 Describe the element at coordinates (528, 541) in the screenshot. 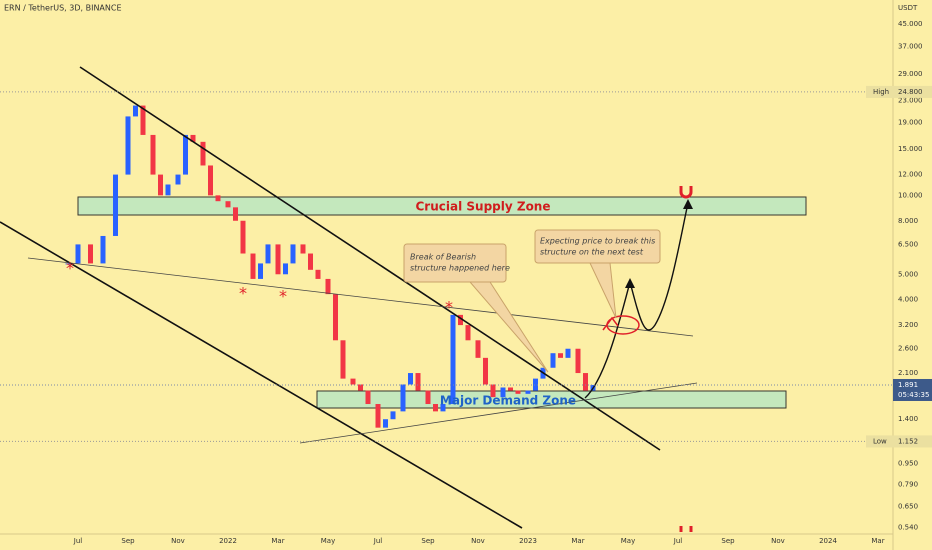

I see `x-tick-label: 2023` at that location.